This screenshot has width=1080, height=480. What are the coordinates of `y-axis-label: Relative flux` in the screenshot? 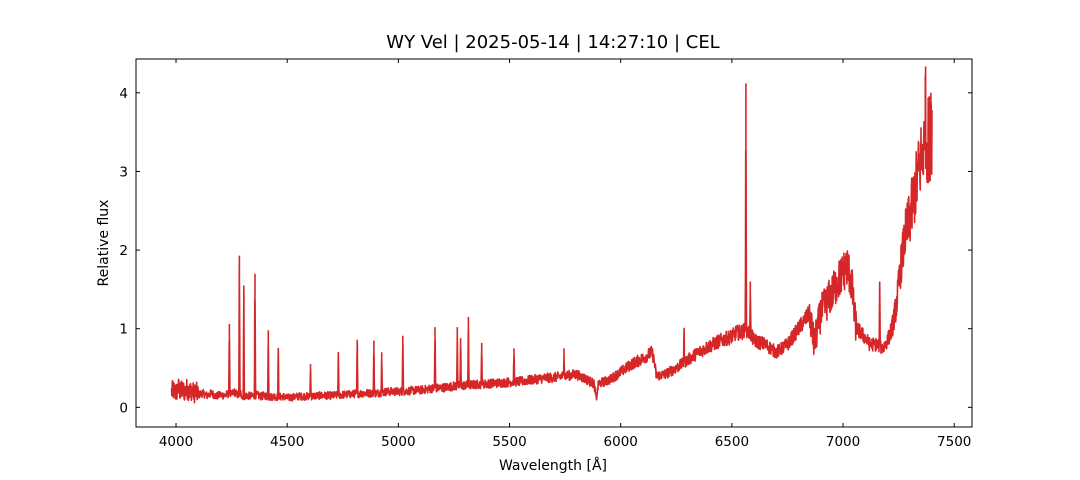 It's located at (104, 243).